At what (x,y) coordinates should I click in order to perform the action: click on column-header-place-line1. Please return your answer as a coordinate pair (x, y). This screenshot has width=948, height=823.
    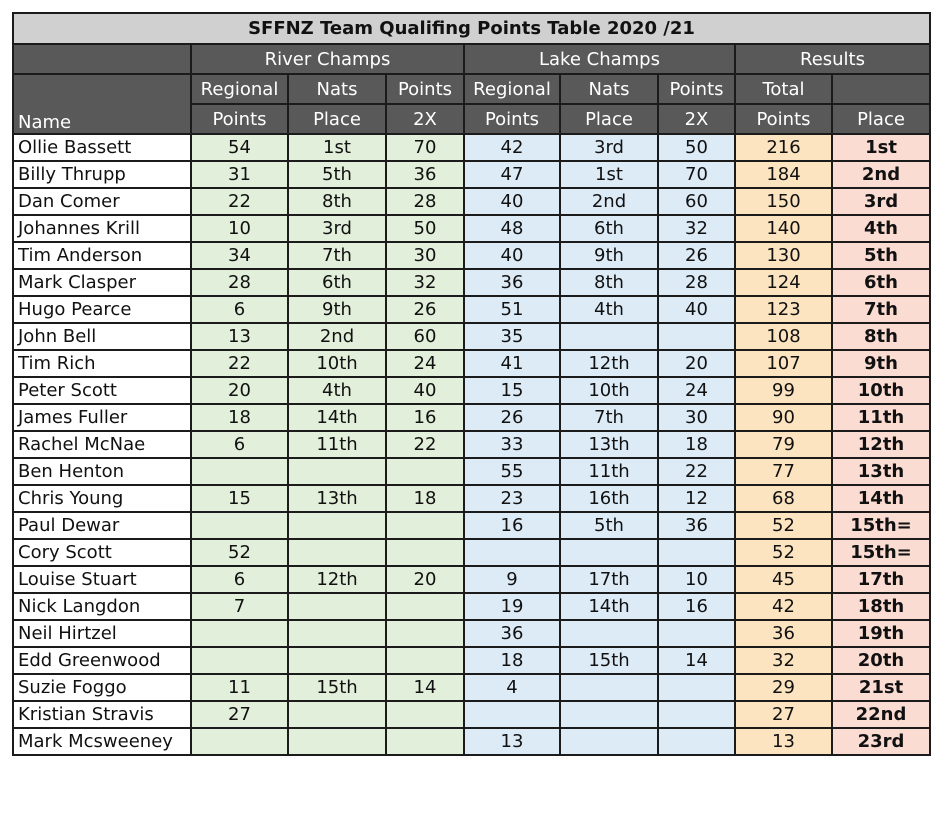
    Looking at the image, I should click on (881, 89).